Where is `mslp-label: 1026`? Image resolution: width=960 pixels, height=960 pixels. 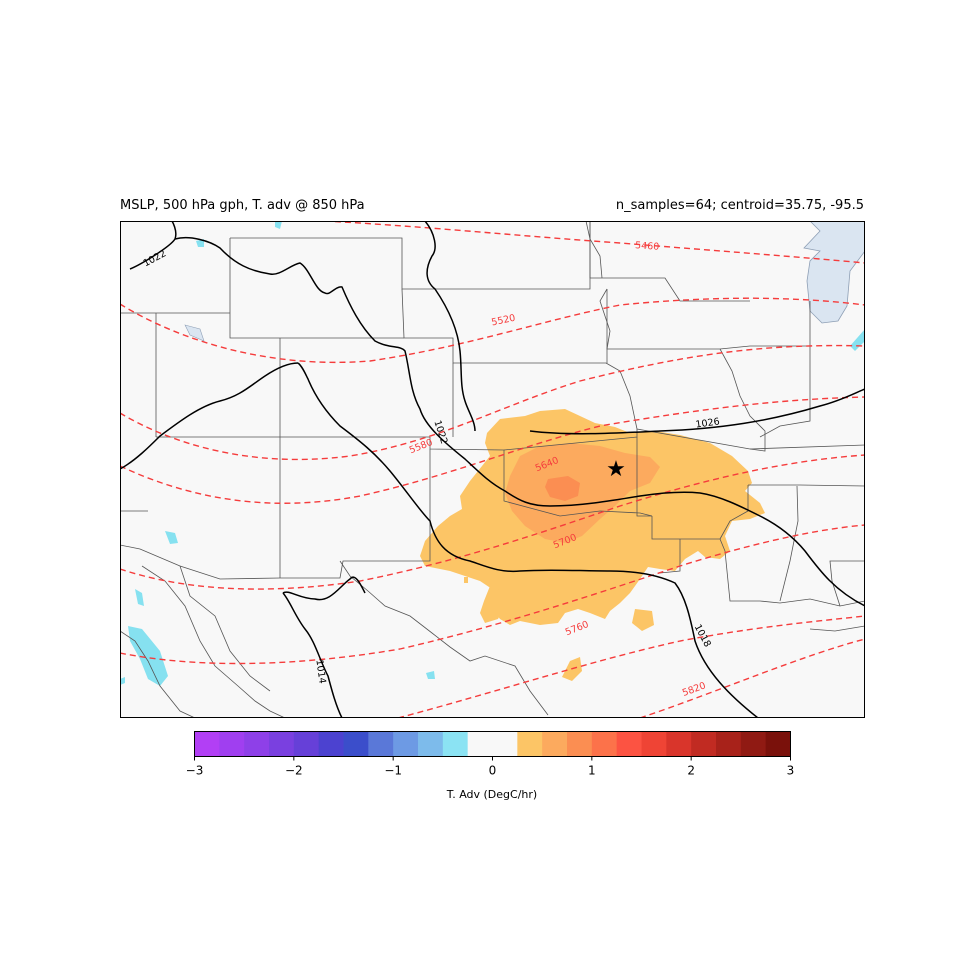 mslp-label: 1026 is located at coordinates (707, 423).